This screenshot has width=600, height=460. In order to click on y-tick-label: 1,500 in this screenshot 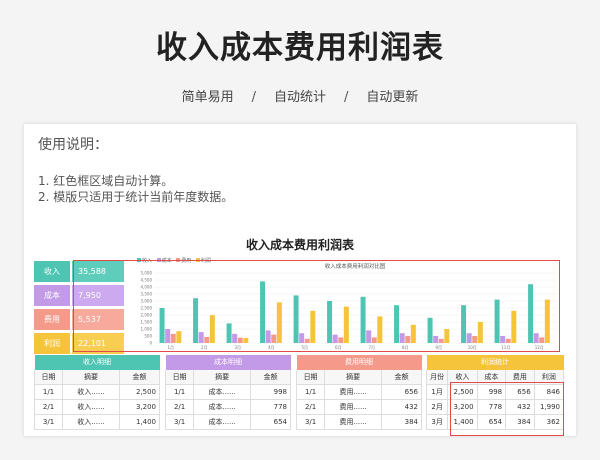, I will do `click(147, 322)`.